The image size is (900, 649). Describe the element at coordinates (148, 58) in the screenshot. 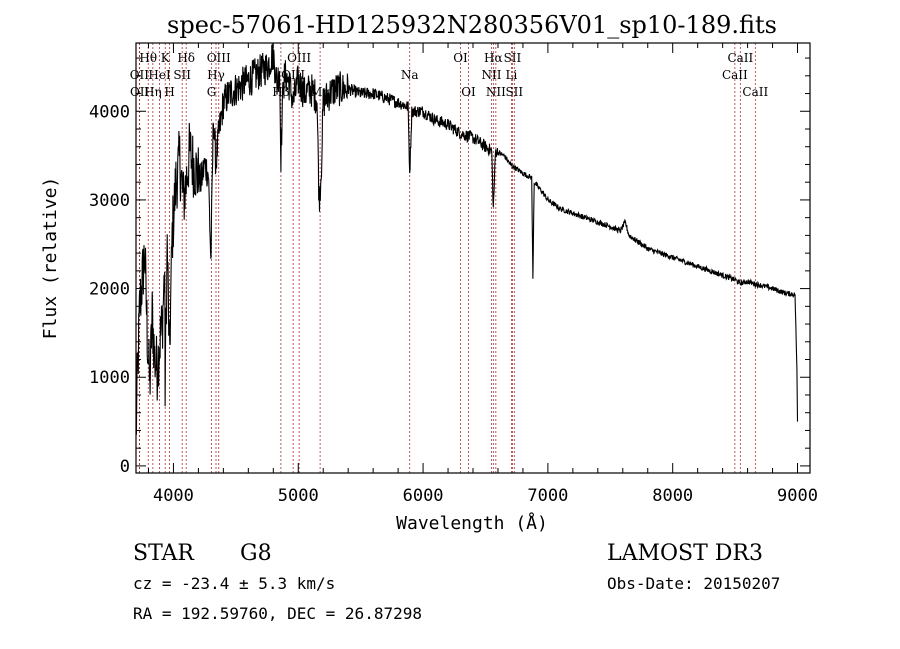

I see `reference-line-label: Hθ` at that location.